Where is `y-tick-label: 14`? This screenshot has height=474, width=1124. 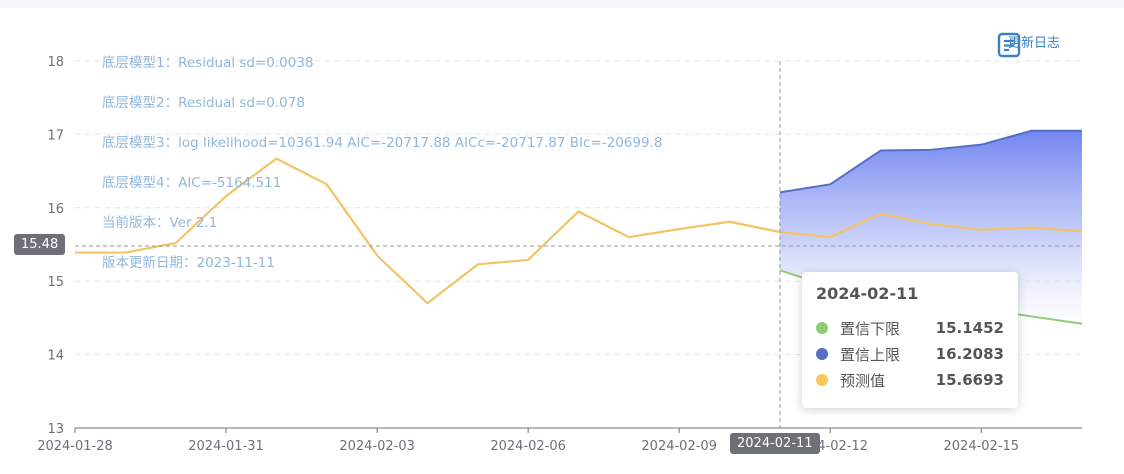 y-tick-label: 14 is located at coordinates (55, 356).